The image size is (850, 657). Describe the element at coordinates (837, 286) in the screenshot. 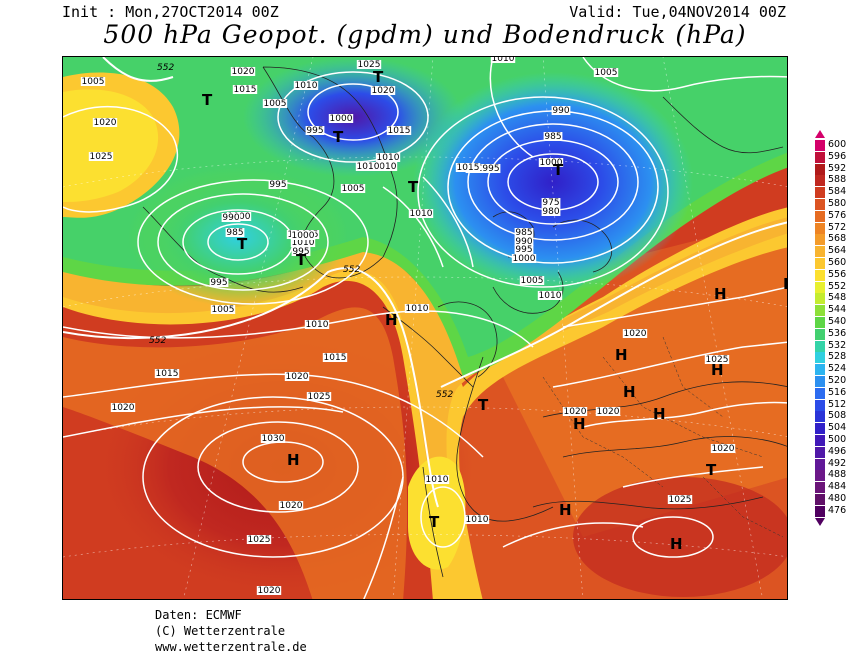

I see `scale-label: 552` at that location.